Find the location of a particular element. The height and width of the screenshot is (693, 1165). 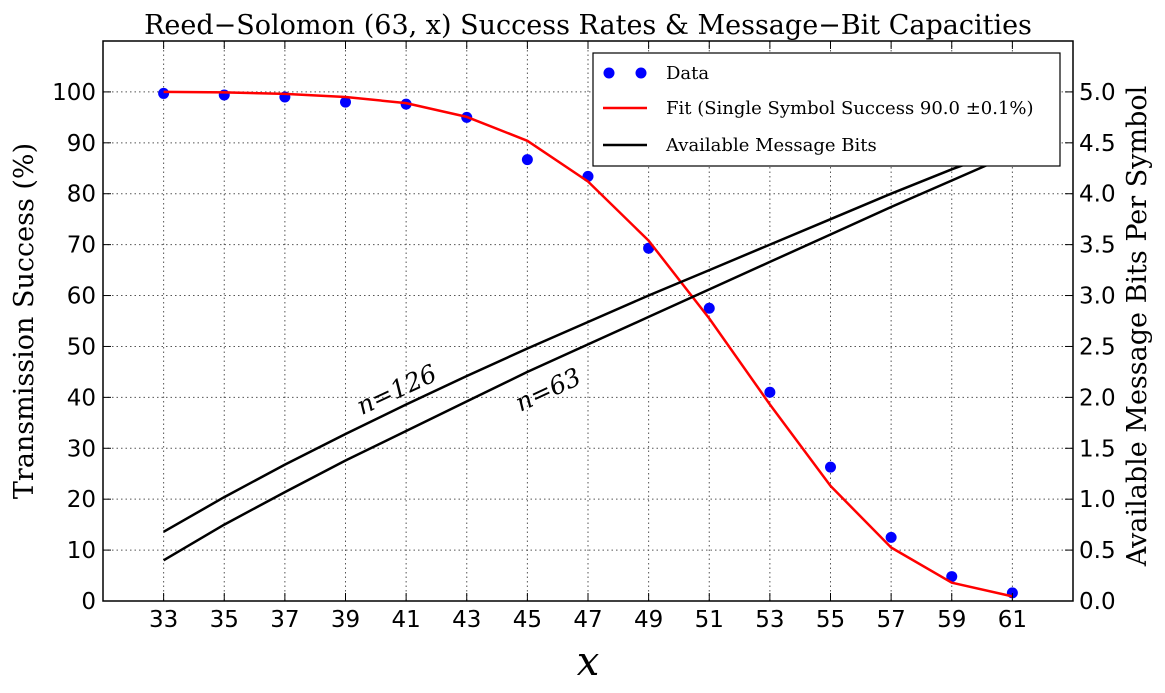

x-tick-label: 43 is located at coordinates (466, 620).